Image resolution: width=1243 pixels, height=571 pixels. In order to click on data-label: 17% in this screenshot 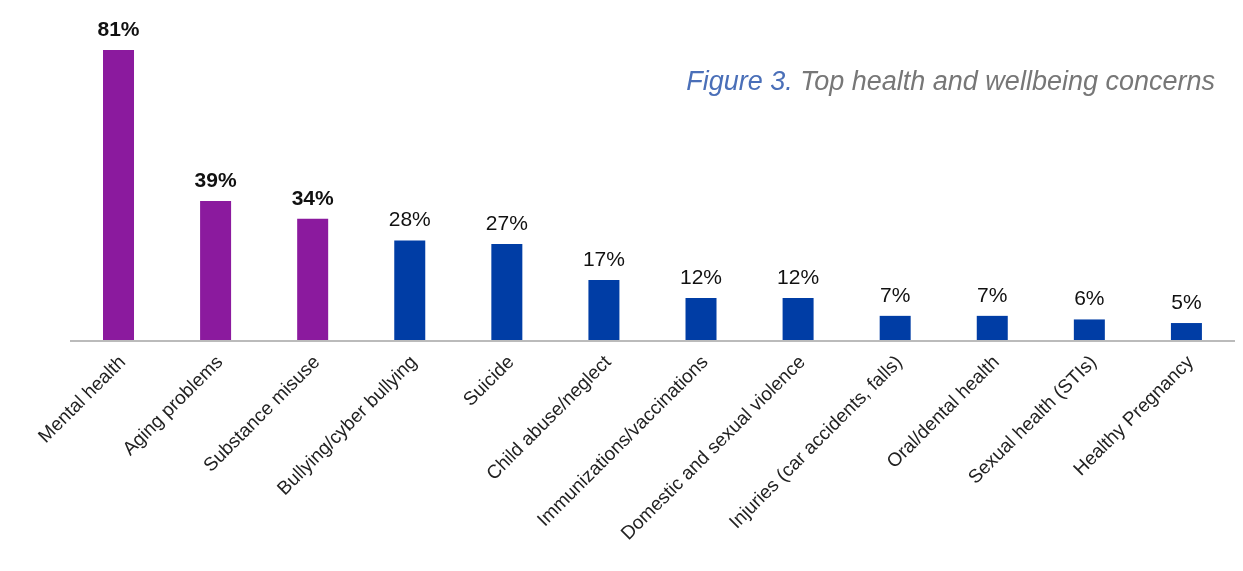, I will do `click(603, 258)`.